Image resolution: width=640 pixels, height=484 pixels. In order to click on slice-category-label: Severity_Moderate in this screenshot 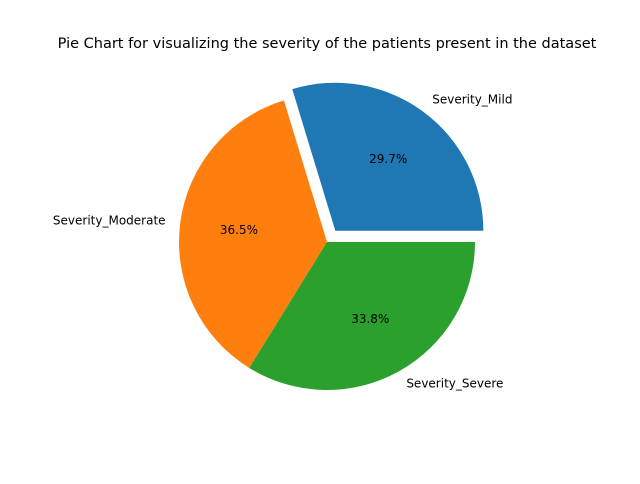, I will do `click(109, 221)`.